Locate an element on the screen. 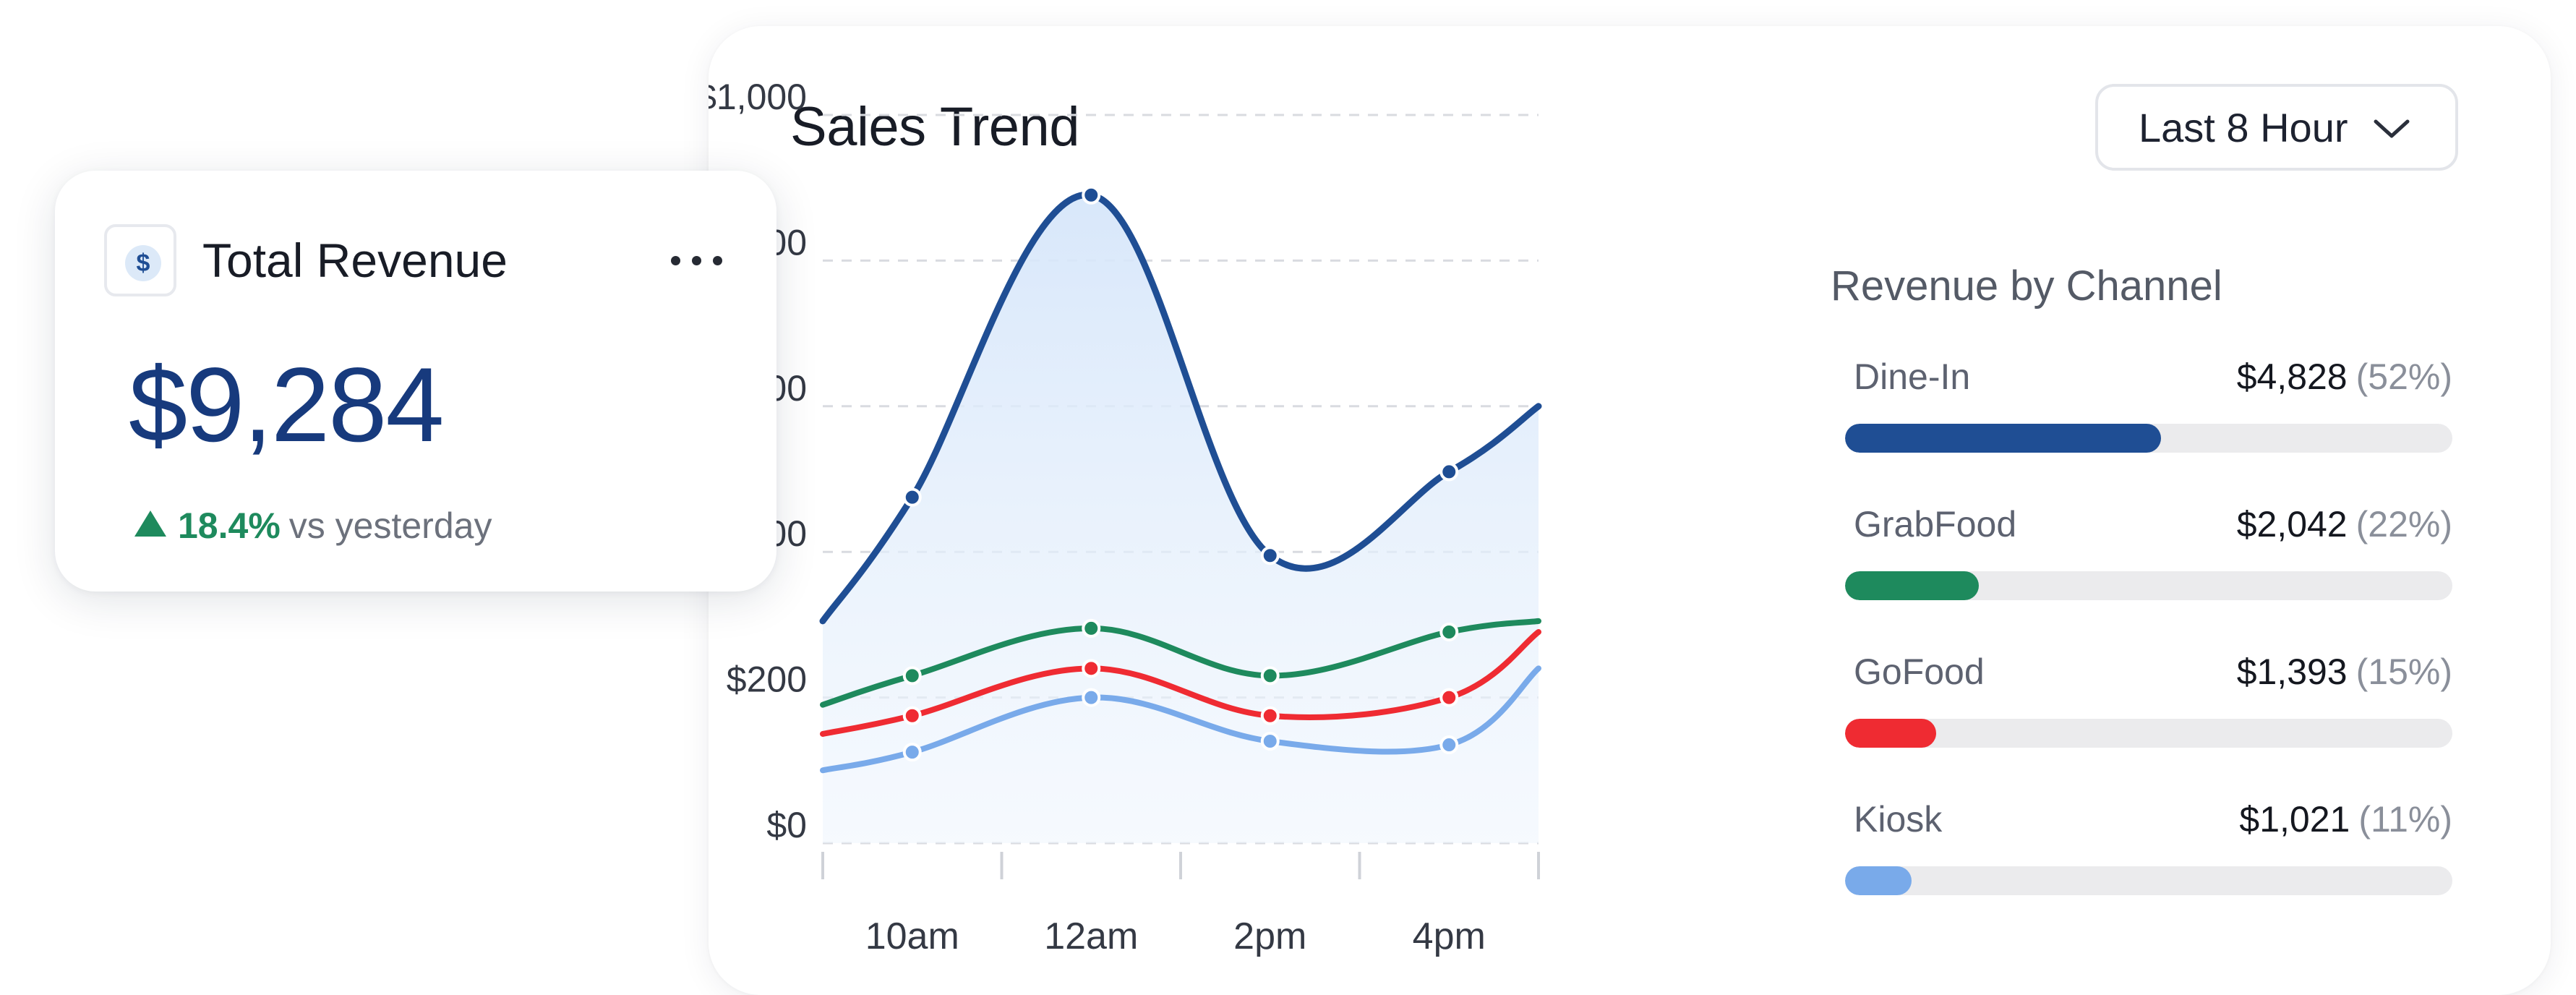 The width and height of the screenshot is (2576, 995). channel-values: $1,393 (15%) is located at coordinates (2344, 672).